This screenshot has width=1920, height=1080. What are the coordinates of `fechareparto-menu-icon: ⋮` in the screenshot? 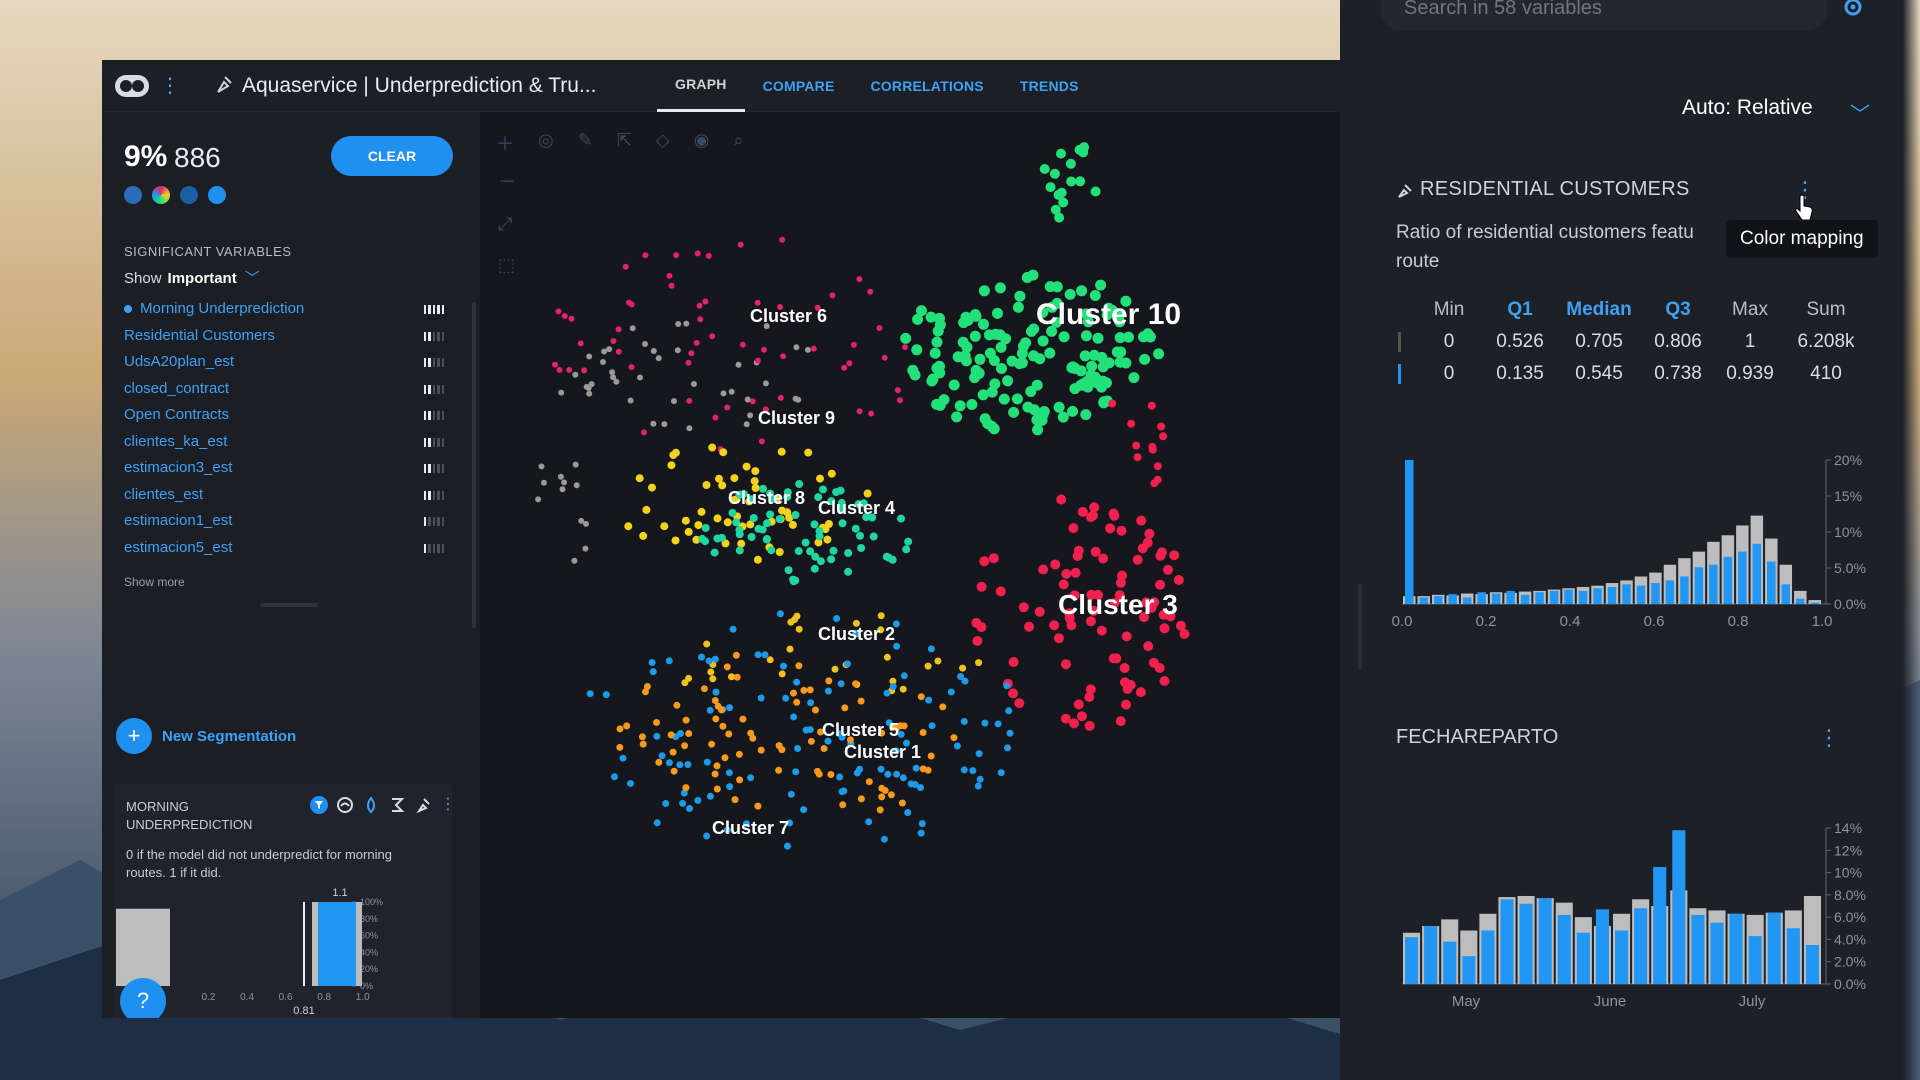 It's located at (1829, 737).